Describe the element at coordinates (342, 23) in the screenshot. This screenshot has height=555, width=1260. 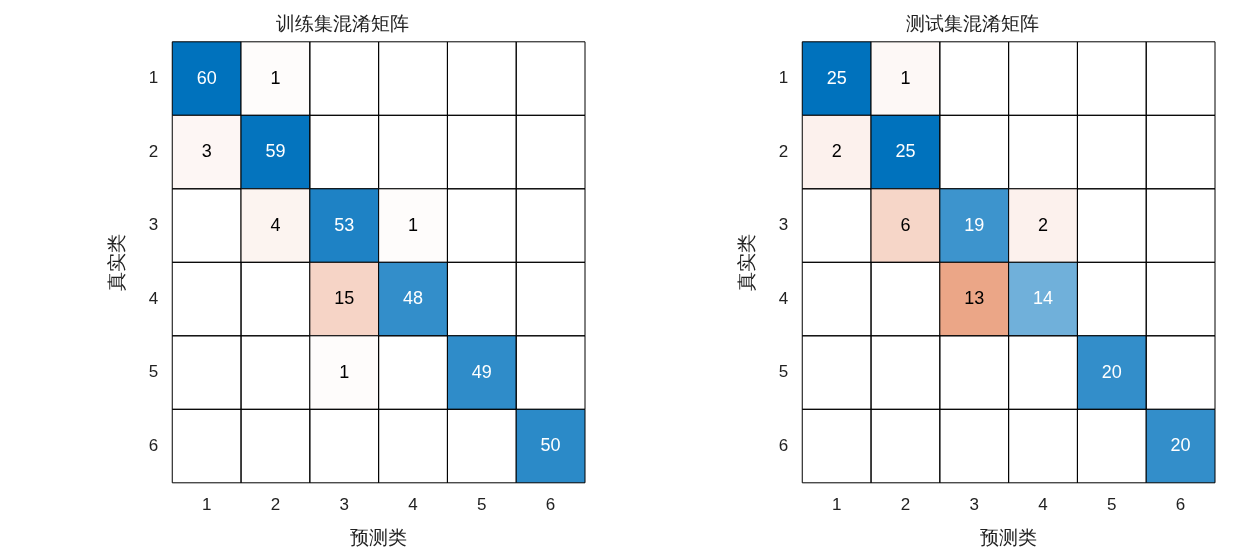
I see `chart-title: 训练集混淆矩阵` at that location.